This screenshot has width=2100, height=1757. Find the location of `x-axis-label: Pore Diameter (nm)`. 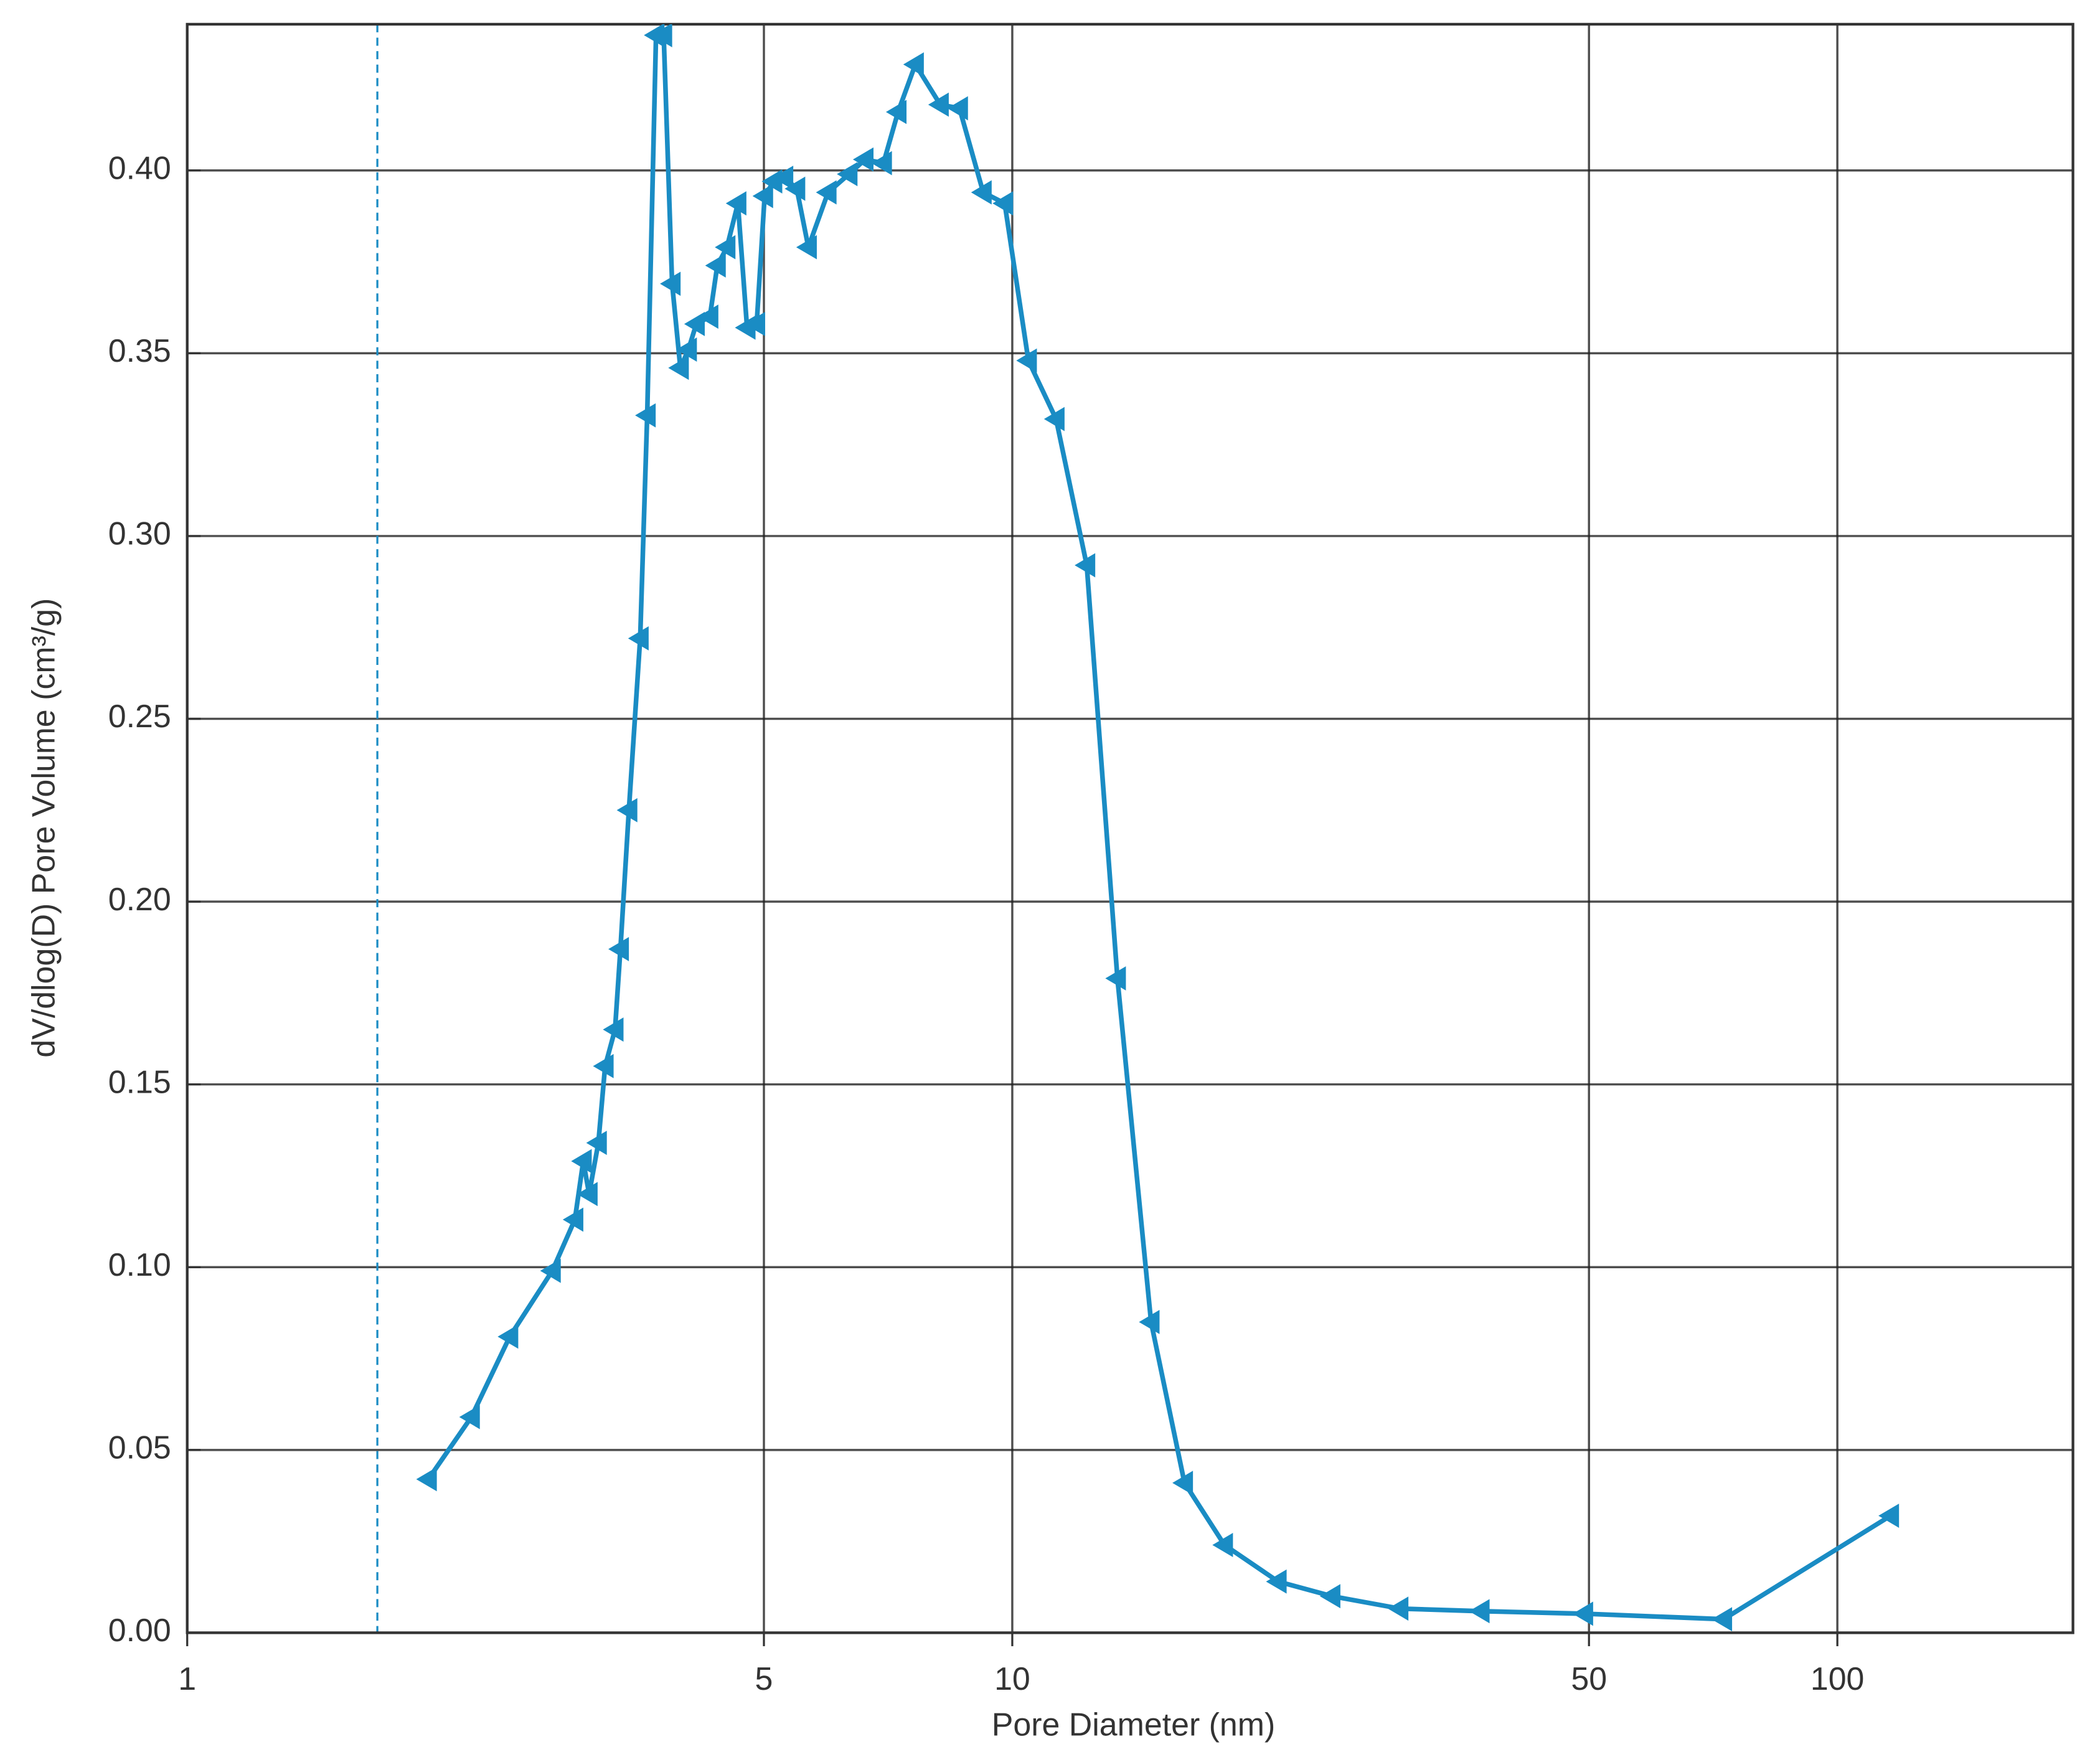

x-axis-label: Pore Diameter (nm) is located at coordinates (1133, 1724).